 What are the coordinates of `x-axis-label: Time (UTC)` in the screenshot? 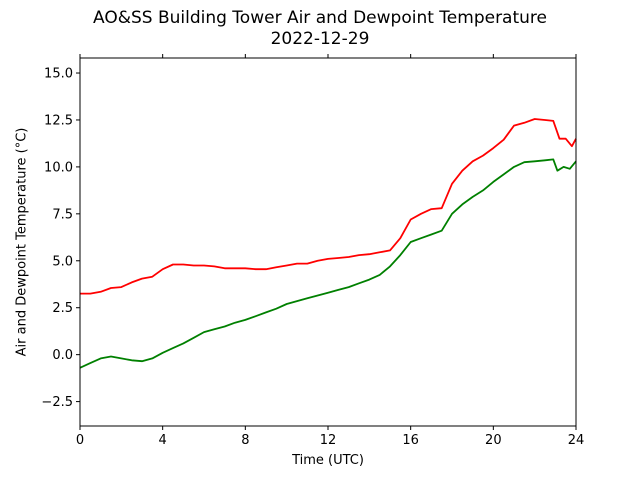 It's located at (328, 460).